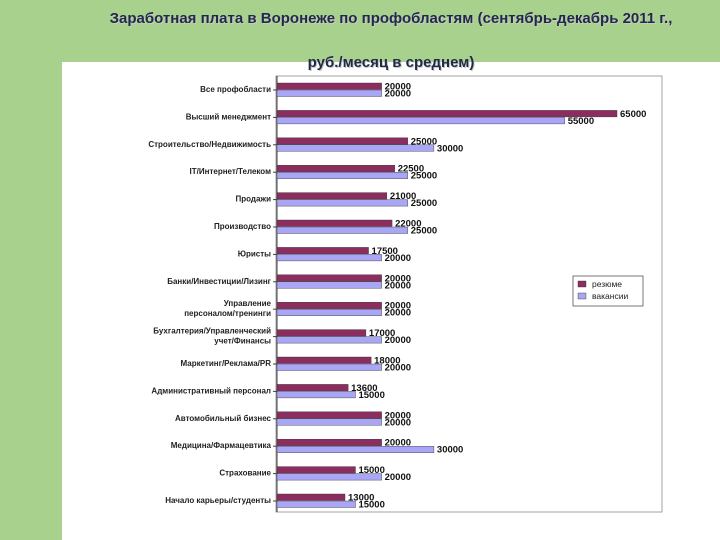  I want to click on category-label: Бухгалтерия/Управленческий учет/Финансы, so click(212, 336).